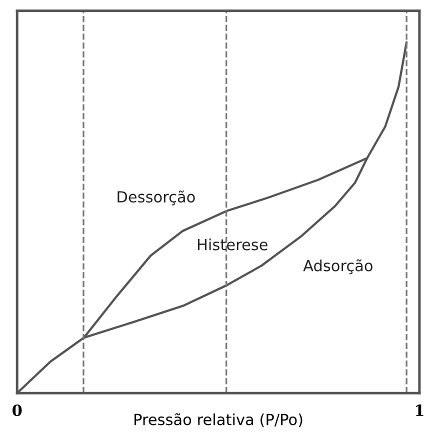  Describe the element at coordinates (337, 266) in the screenshot. I see `annotation: Adsorção` at that location.